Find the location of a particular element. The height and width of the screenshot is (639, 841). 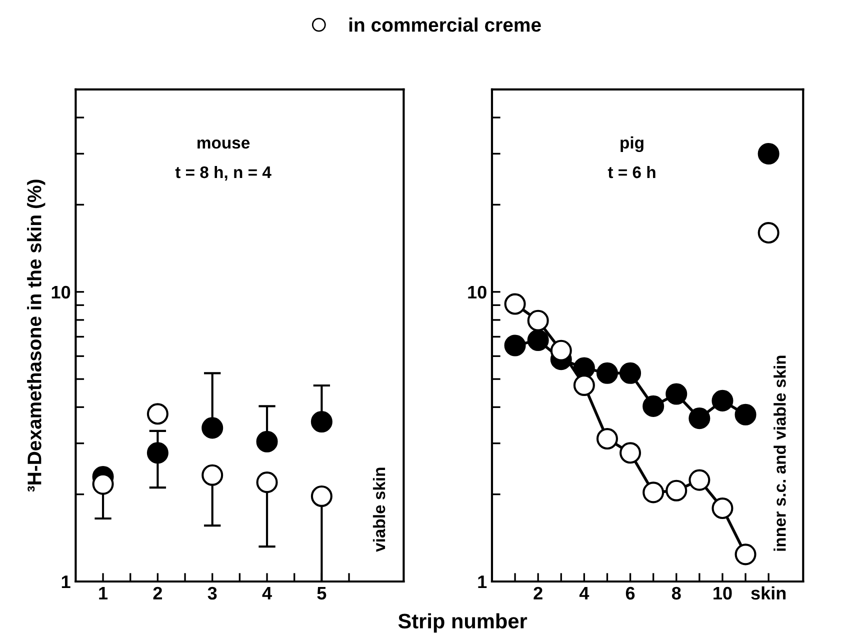

y-axis-title: ³H-Dexamethasone in the skin (%) is located at coordinates (36, 336).